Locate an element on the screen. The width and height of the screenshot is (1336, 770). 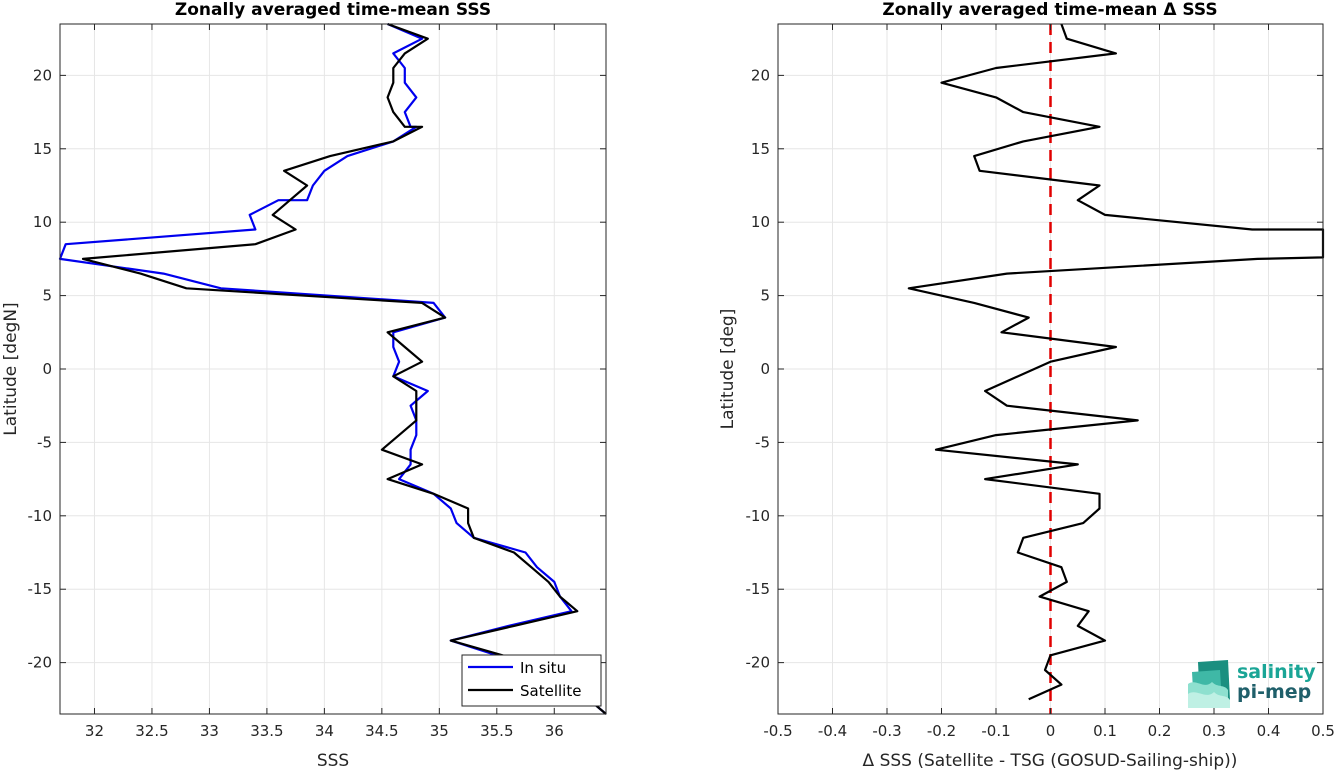
x-tick-label: -0.2 is located at coordinates (941, 731).